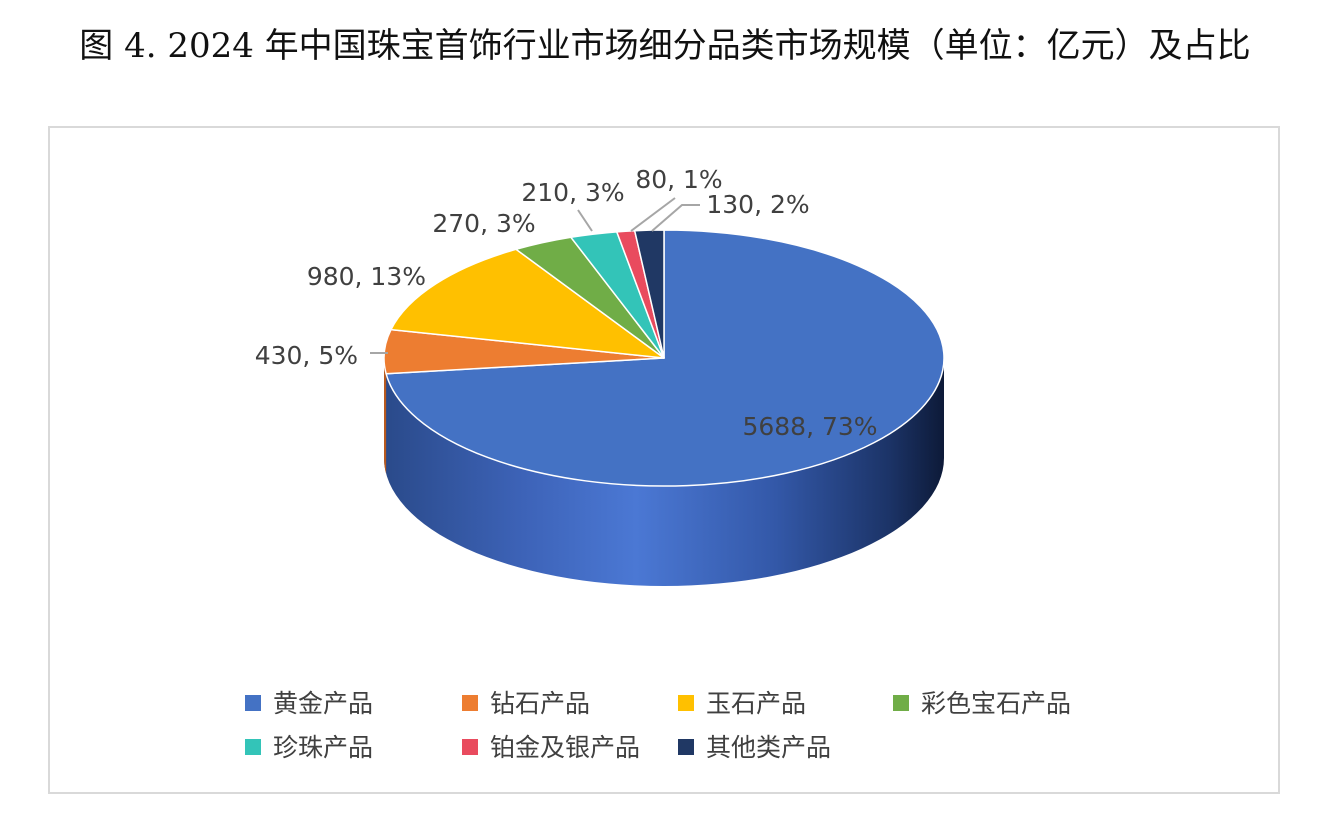 This screenshot has height=836, width=1330. Describe the element at coordinates (665, 46) in the screenshot. I see `page-title: 图 4. 2024 年中国珠宝首饰行业市场细分品类市场规模（单位：亿元）及占比` at that location.